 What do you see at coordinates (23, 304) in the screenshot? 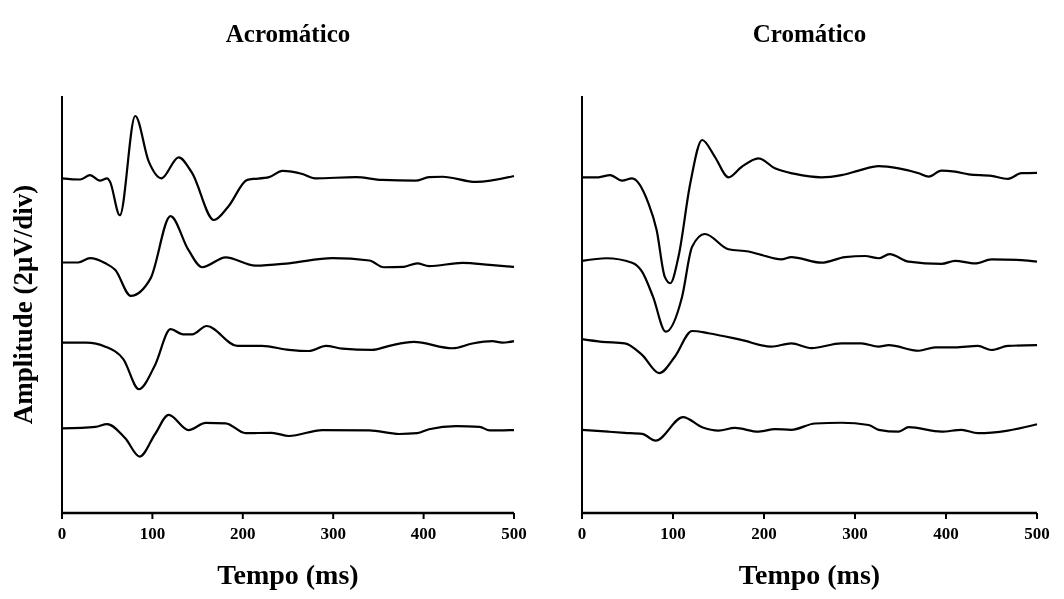
I see `y-axis-title: Amplitude (2μV/div)` at bounding box center [23, 304].